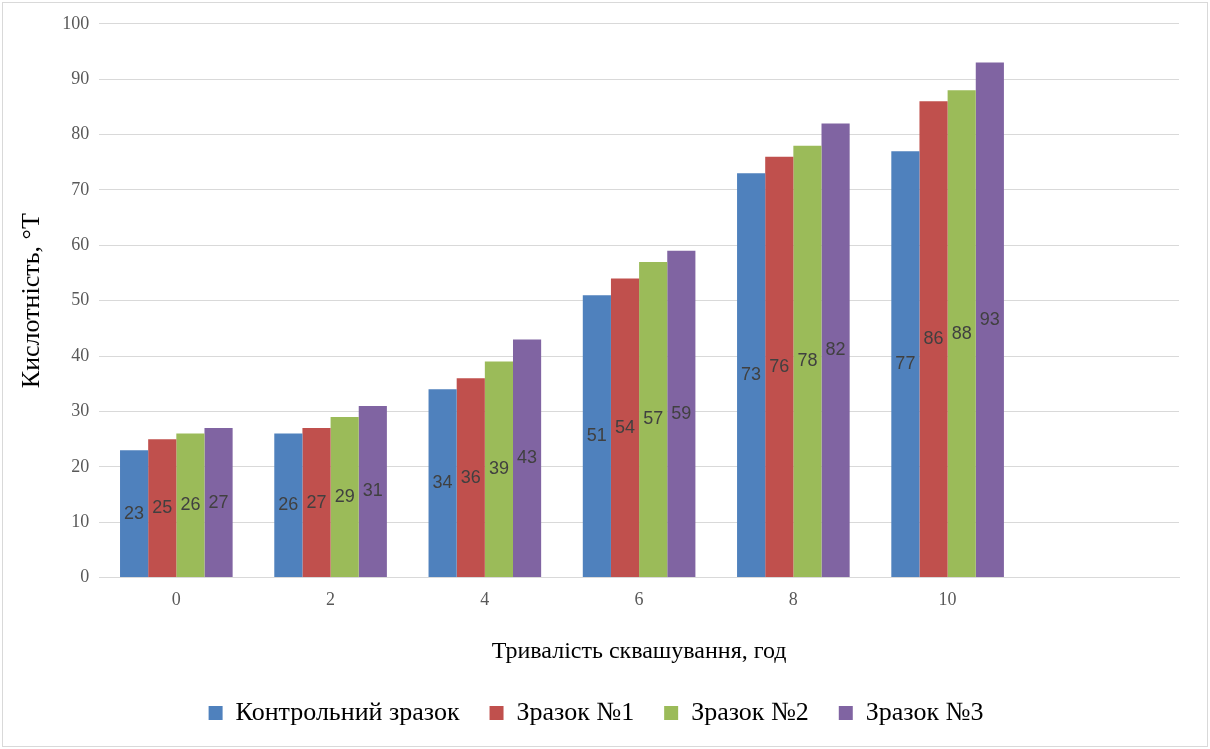 This screenshot has width=1210, height=749. I want to click on data-label: 76, so click(779, 365).